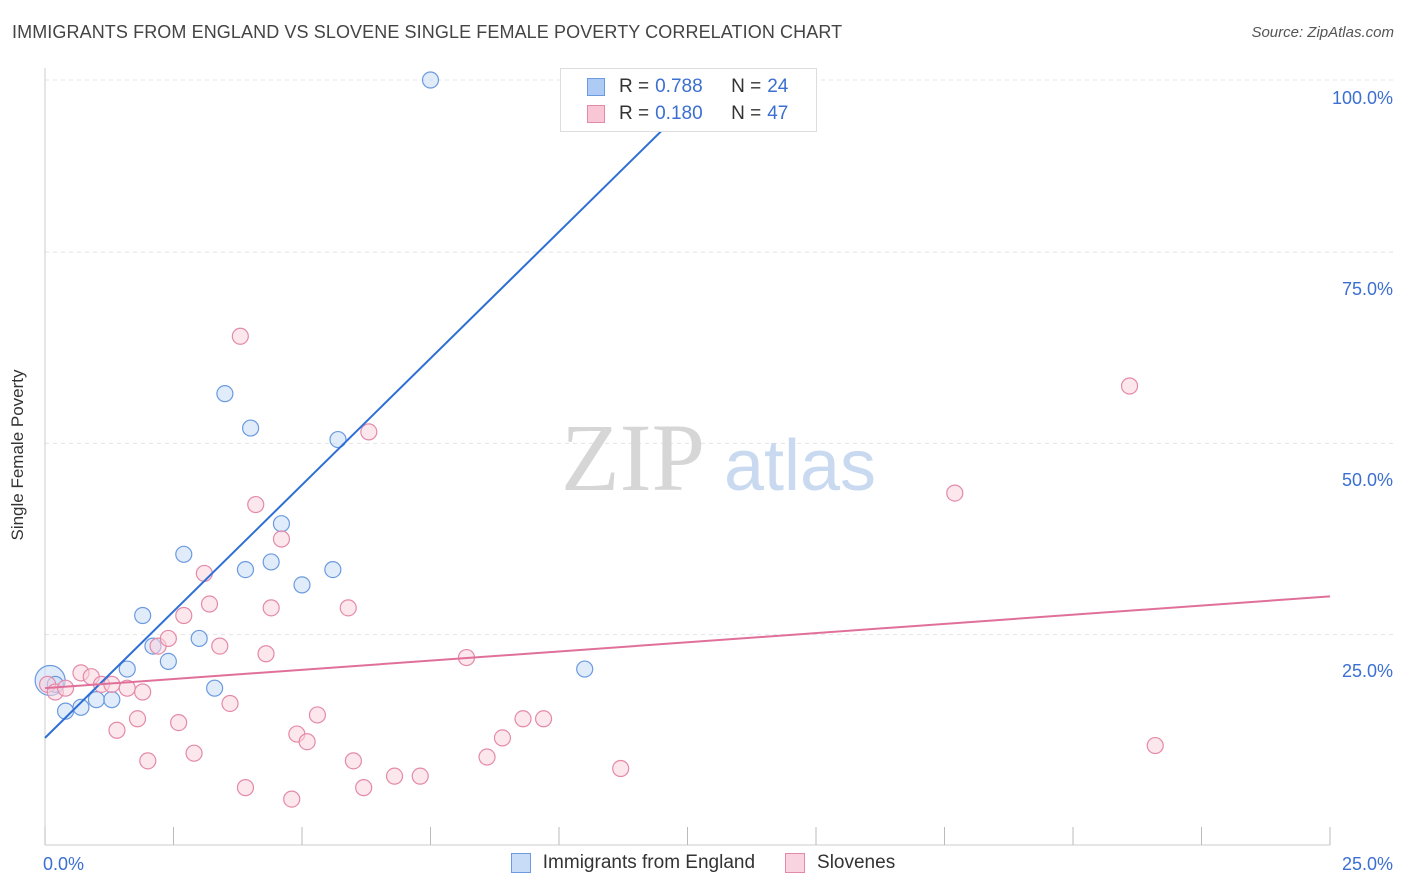 The height and width of the screenshot is (892, 1406). Describe the element at coordinates (679, 113) in the screenshot. I see `legend-r-value: 0.180` at that location.